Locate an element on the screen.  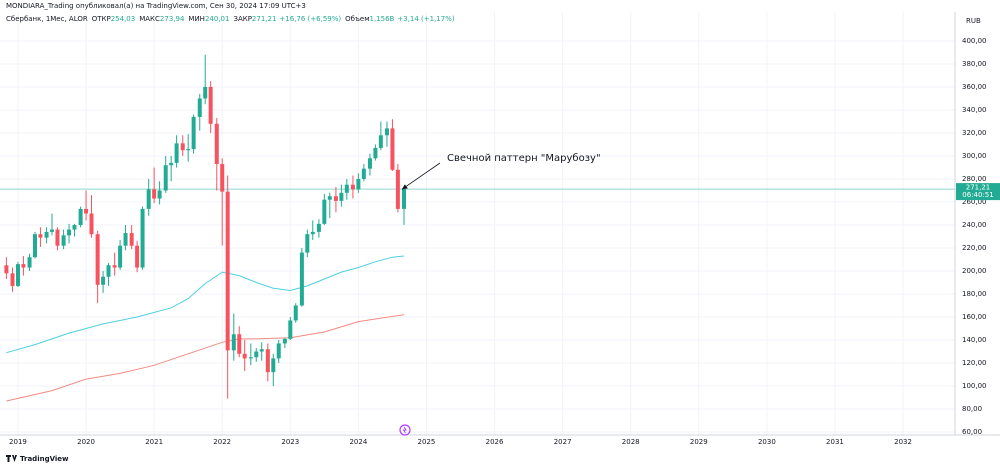
branding: TradingView is located at coordinates (37, 459).